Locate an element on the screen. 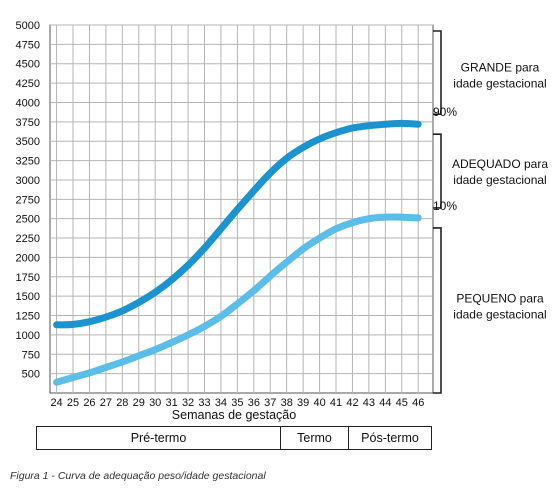 This screenshot has height=490, width=558. period-post-term: Pós-termo is located at coordinates (390, 438).